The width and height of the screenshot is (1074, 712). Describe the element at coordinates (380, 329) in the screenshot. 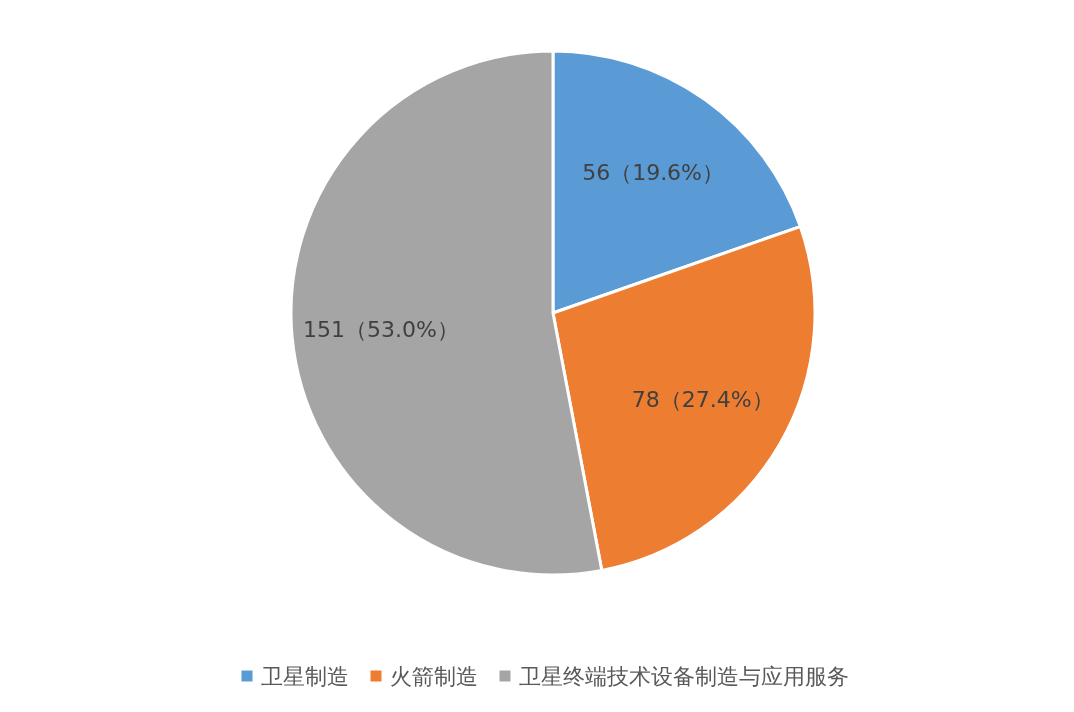

I see `data-label: 151（53.0%）` at that location.